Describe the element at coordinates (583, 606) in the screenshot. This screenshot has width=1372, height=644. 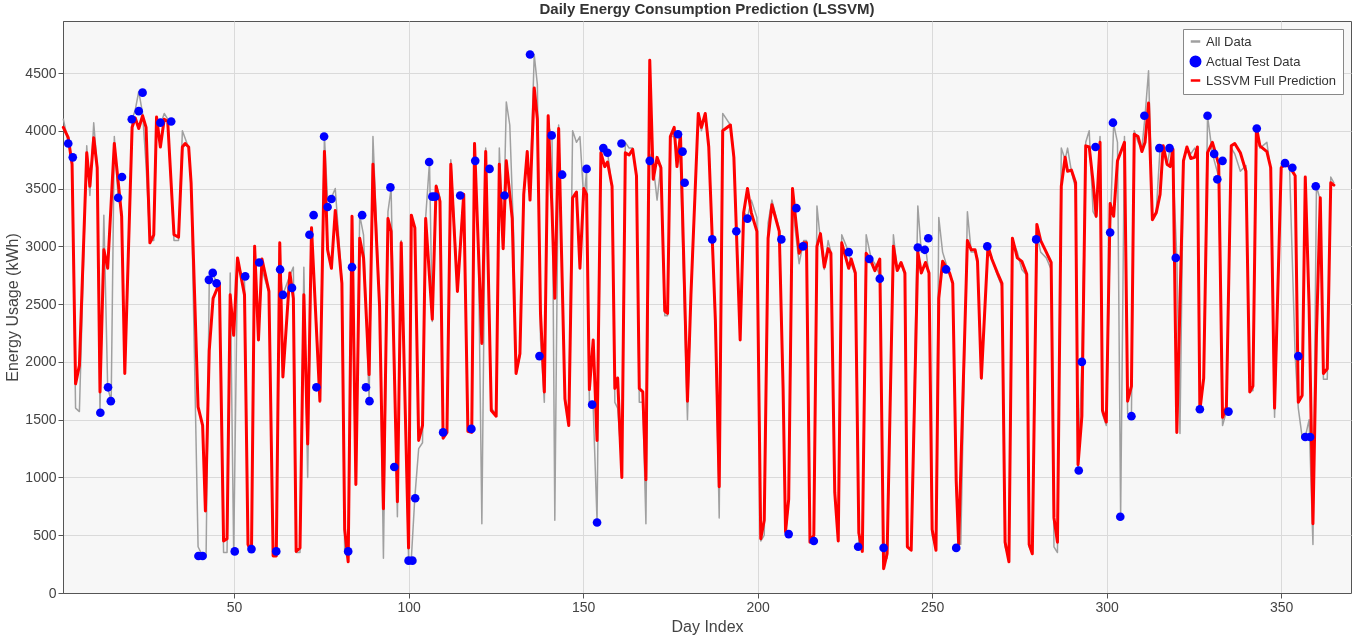
I see `x-tick-label: 150` at that location.